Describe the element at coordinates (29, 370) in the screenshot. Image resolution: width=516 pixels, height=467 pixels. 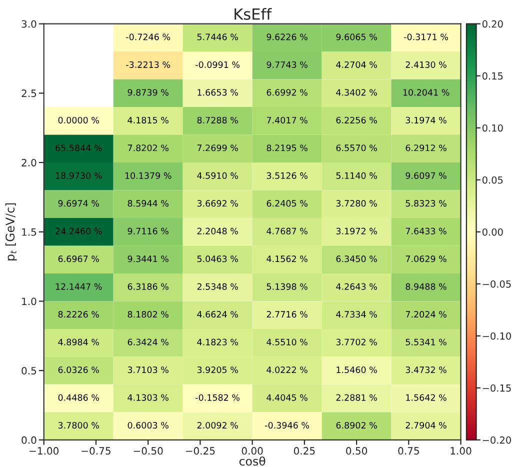
I see `y-tick-label: 0.5` at that location.